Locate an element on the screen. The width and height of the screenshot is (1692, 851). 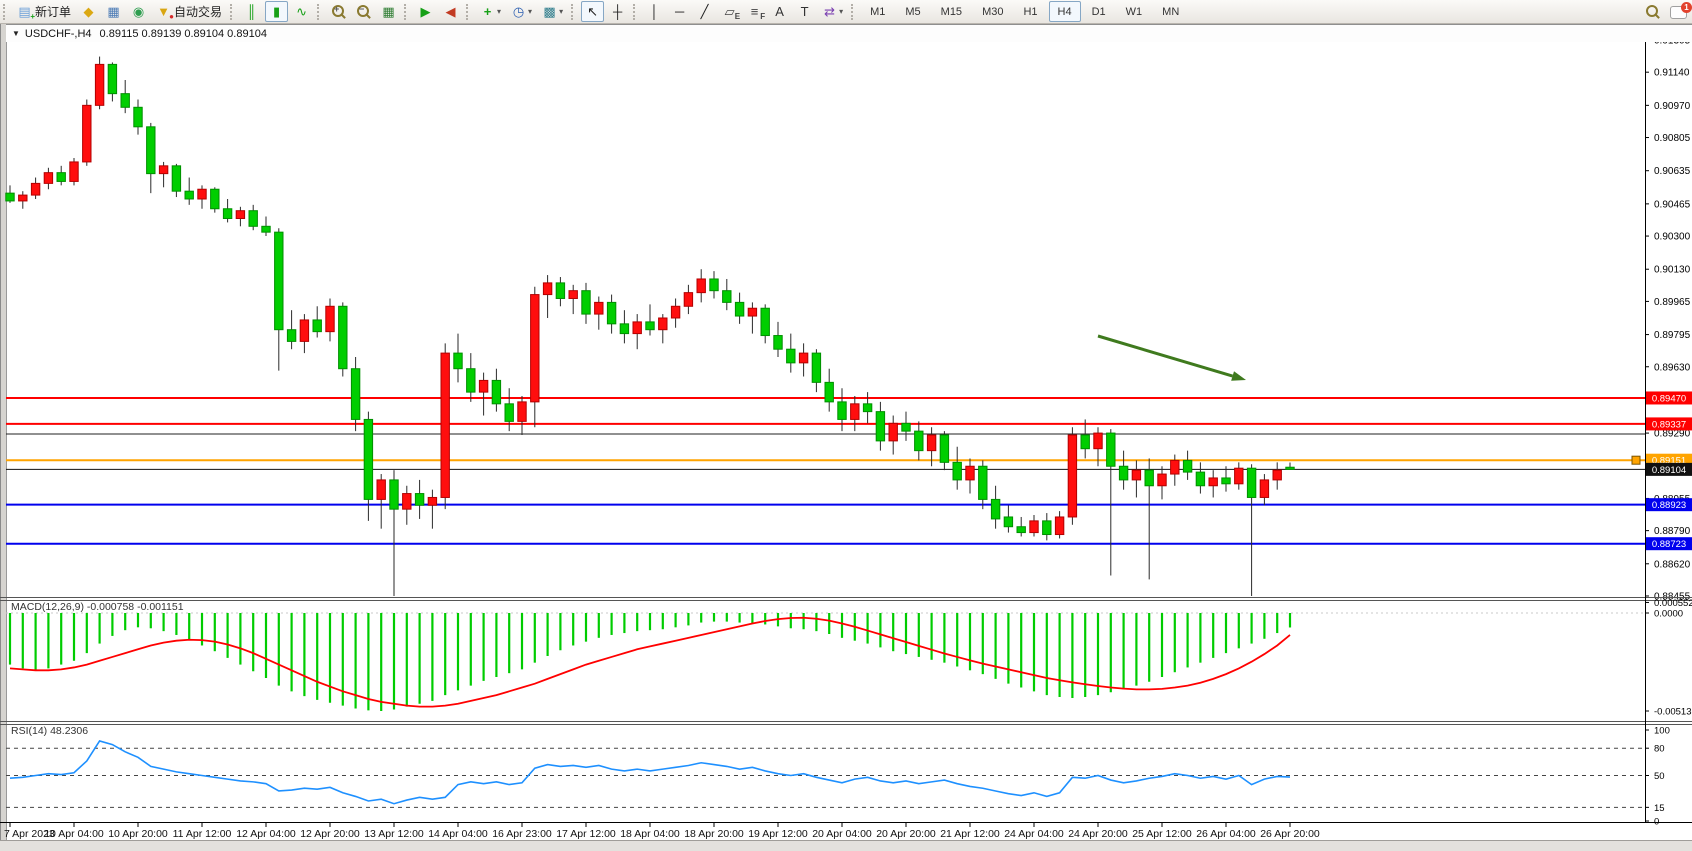
search-icon is located at coordinates (1652, 11).